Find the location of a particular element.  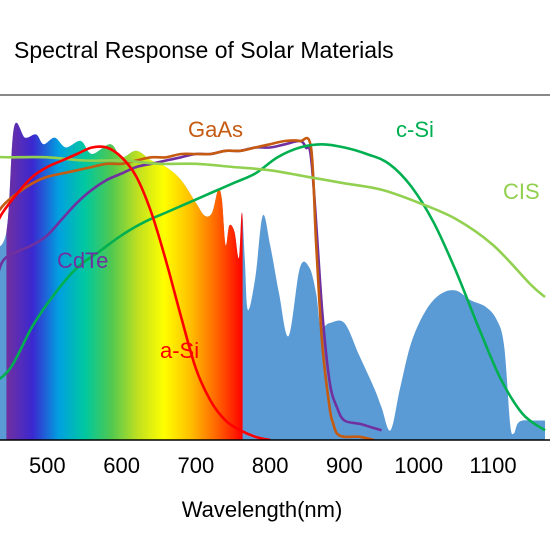

series-label-cis: CIS is located at coordinates (521, 191).